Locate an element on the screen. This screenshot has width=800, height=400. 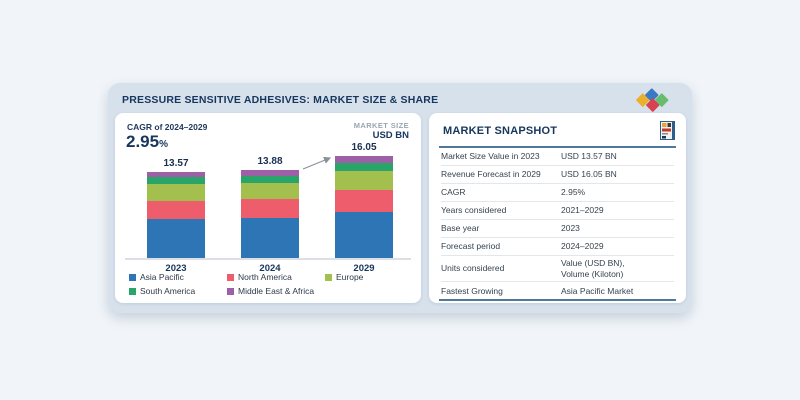
legend-item-north-america: North America is located at coordinates (276, 277).